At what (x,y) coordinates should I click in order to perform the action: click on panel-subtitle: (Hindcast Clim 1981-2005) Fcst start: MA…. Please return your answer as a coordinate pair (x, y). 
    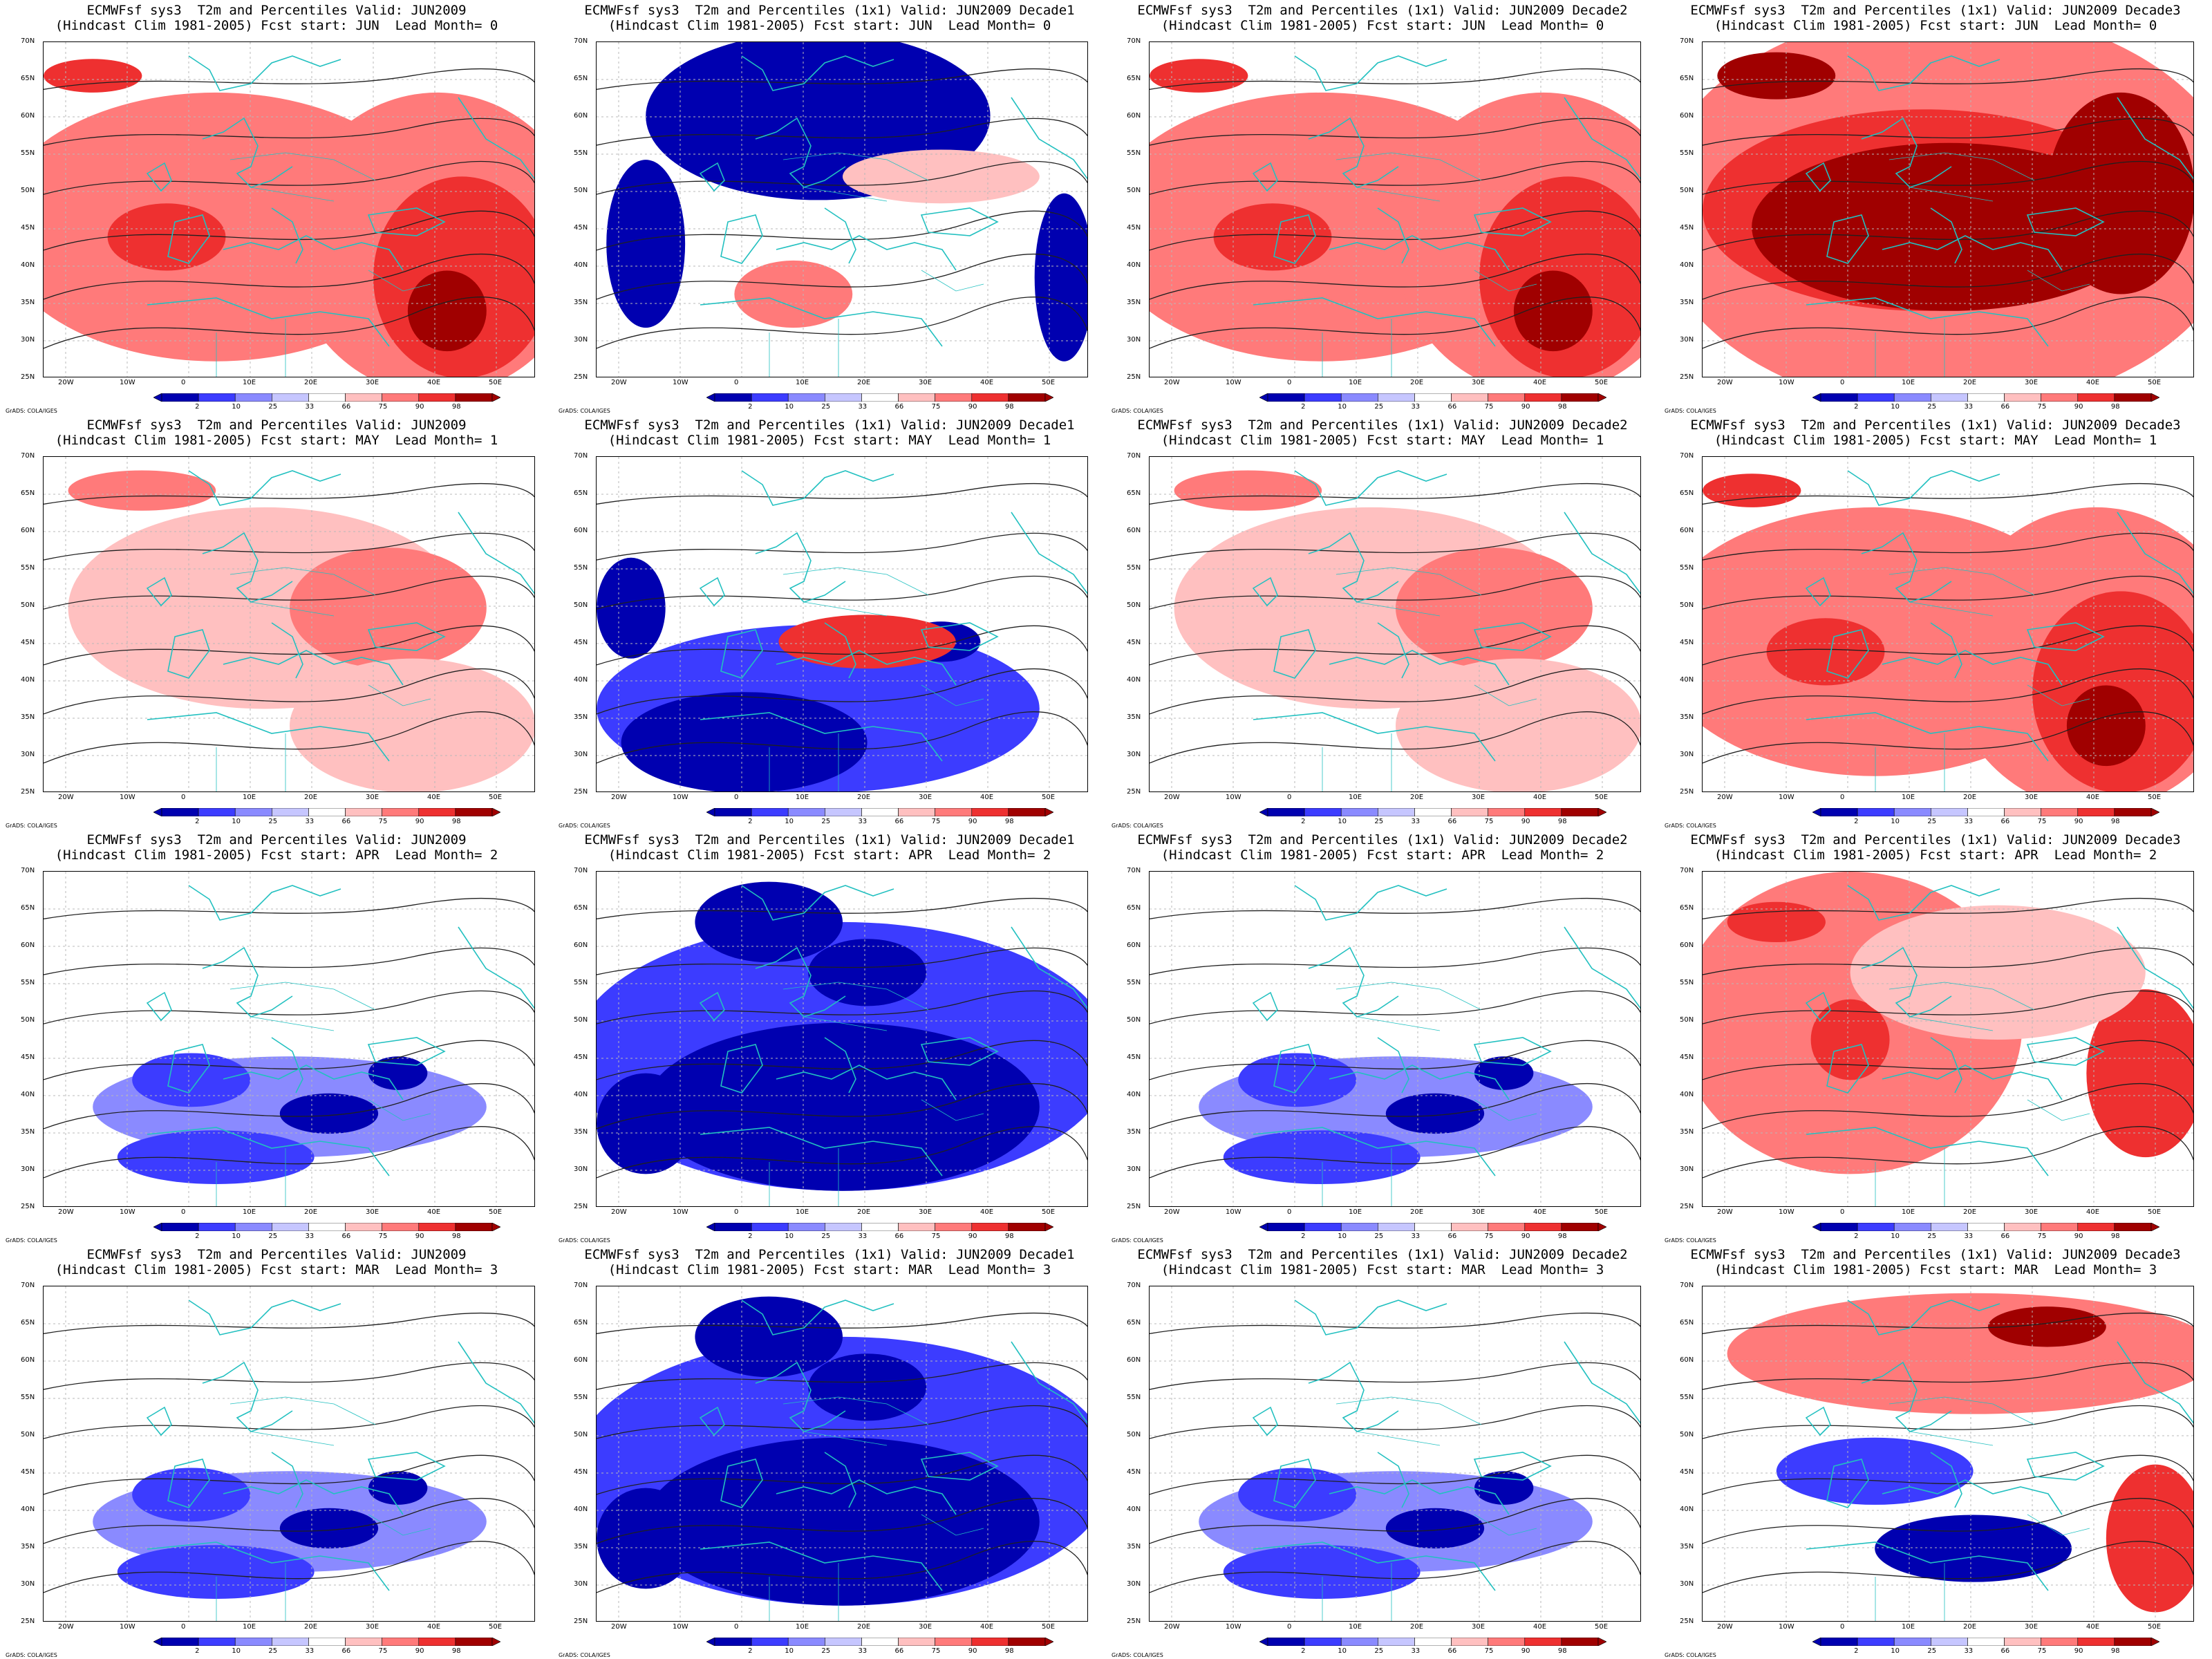
    Looking at the image, I should click on (1382, 1269).